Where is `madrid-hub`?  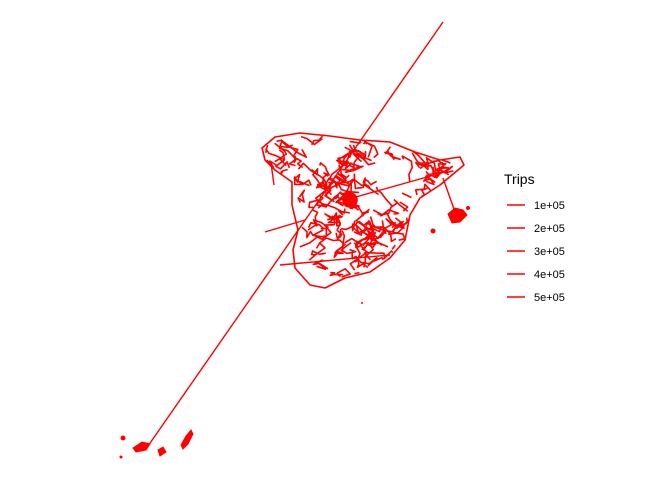 madrid-hub is located at coordinates (350, 200).